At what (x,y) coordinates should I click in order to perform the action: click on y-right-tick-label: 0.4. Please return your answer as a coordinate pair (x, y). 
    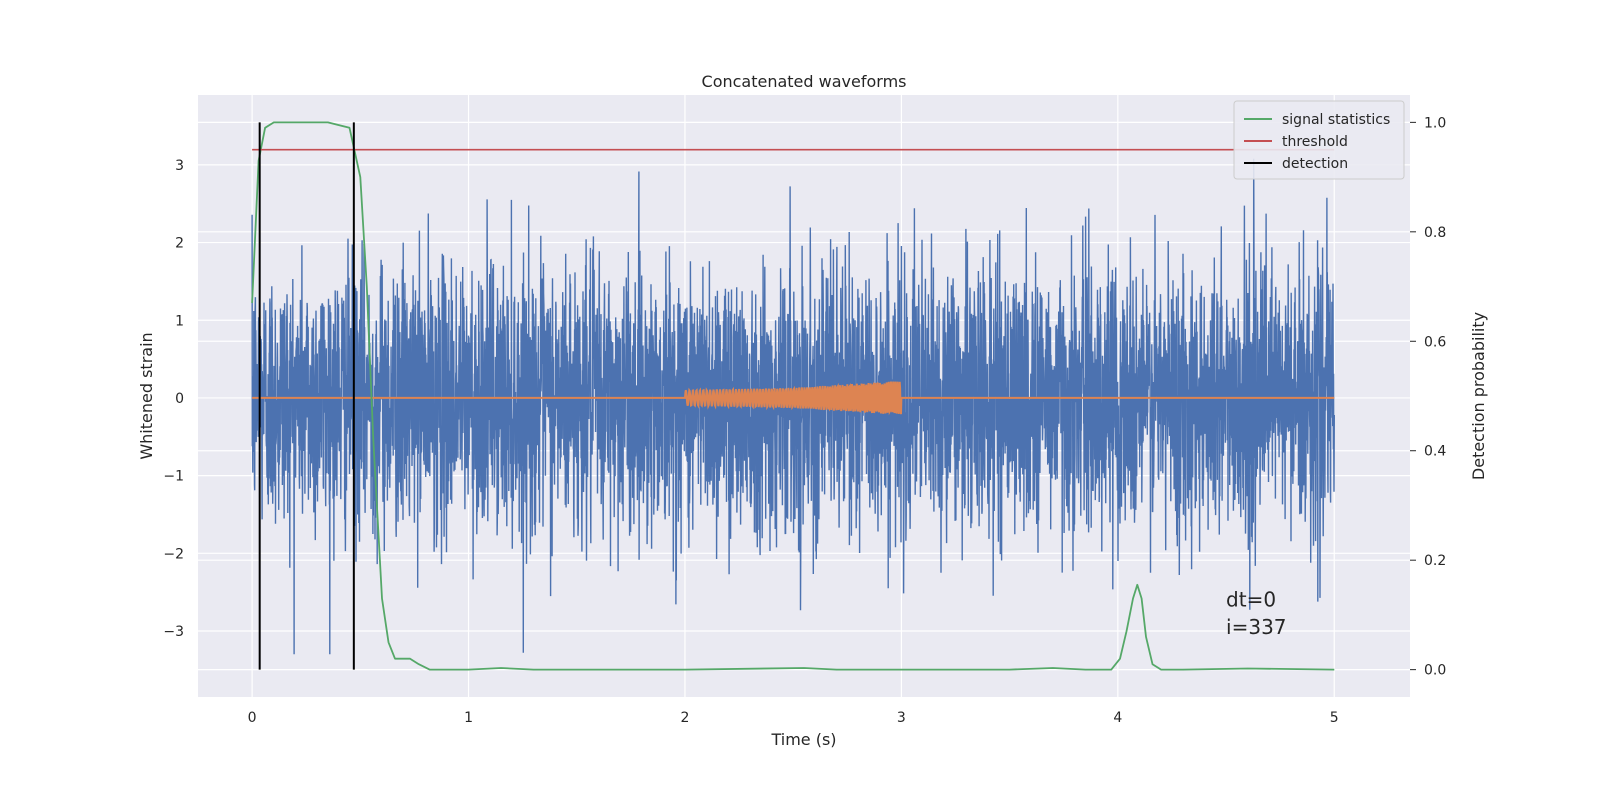
    Looking at the image, I should click on (1435, 452).